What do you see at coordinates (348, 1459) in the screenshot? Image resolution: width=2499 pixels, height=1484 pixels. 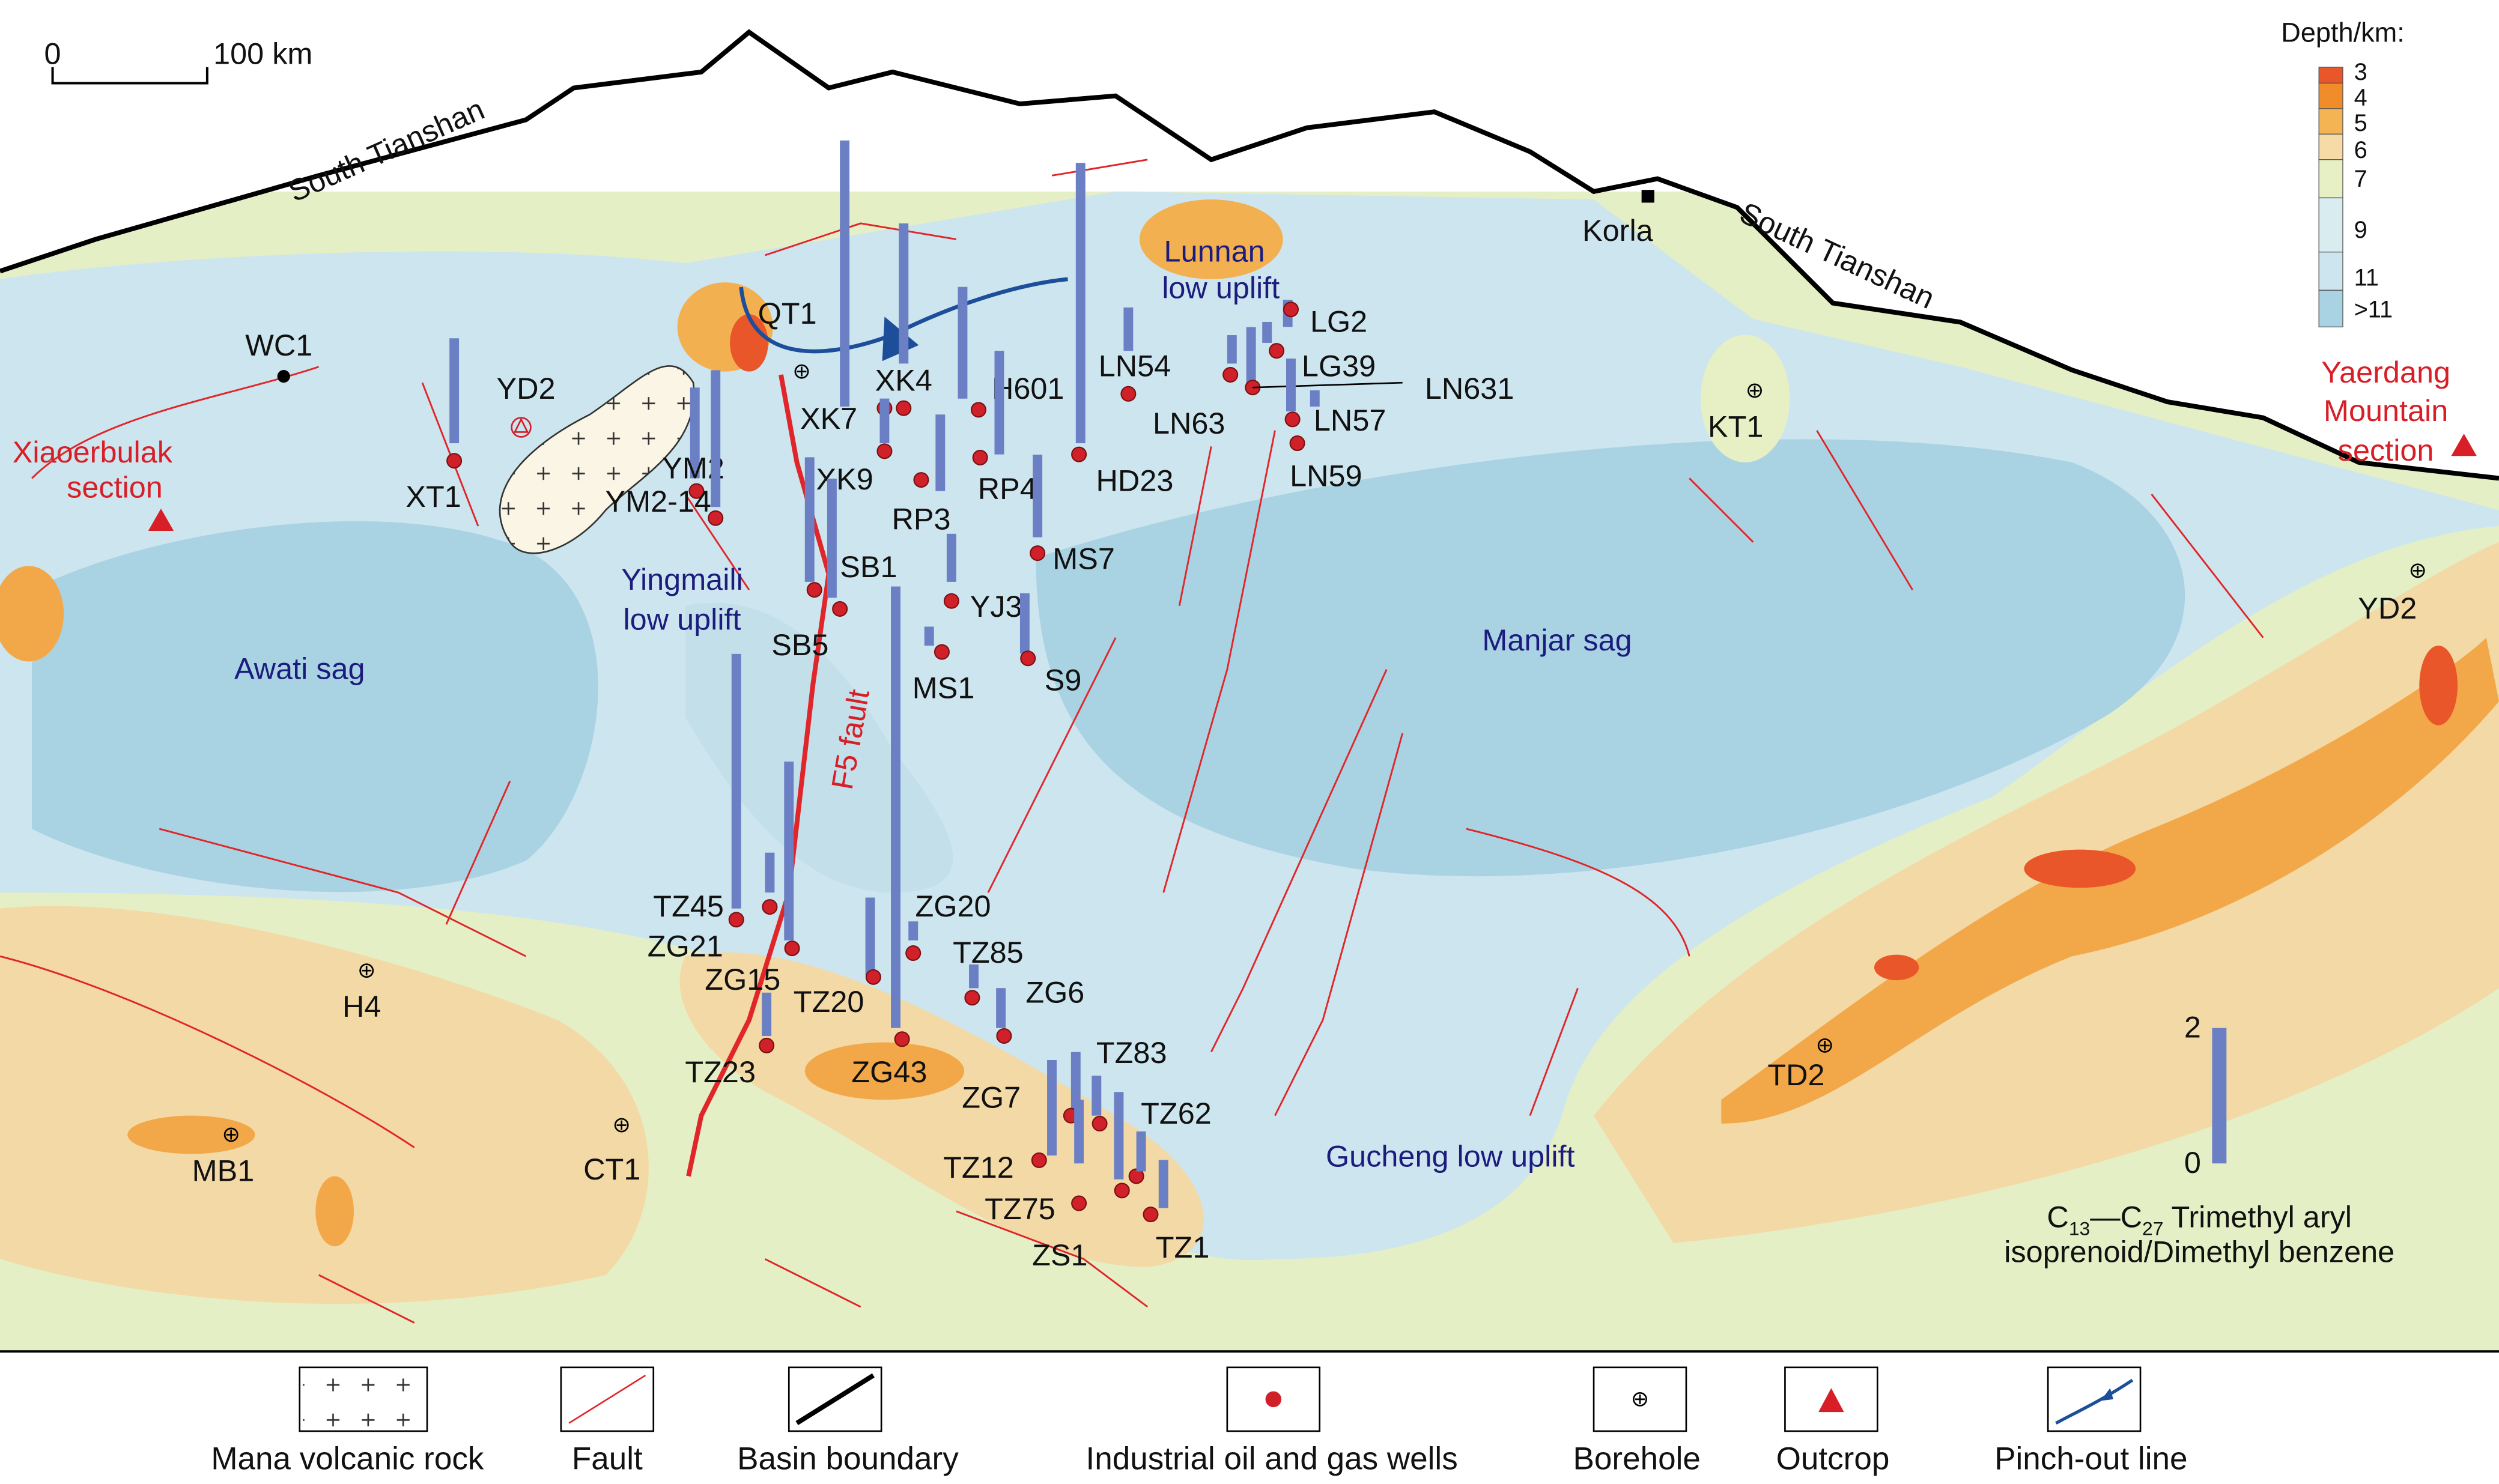 I see `legend-label: Mana volcanic rock` at bounding box center [348, 1459].